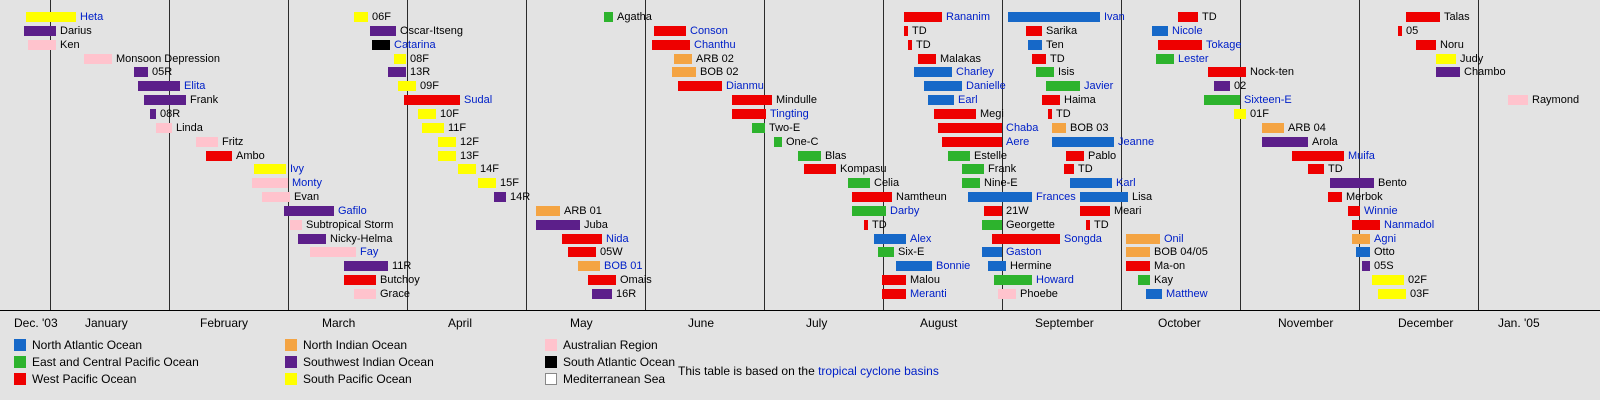  What do you see at coordinates (309, 210) in the screenshot?
I see `storm-bar-gafilo` at bounding box center [309, 210].